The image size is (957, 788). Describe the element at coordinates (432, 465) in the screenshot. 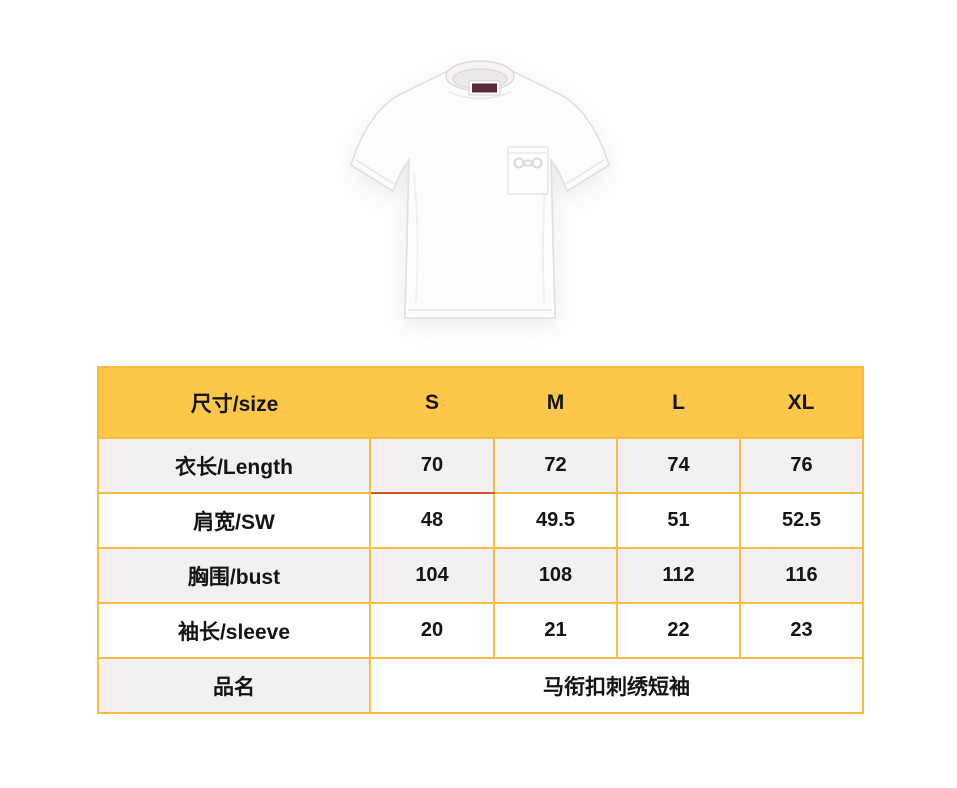

I see `cell-length-s: 70` at that location.